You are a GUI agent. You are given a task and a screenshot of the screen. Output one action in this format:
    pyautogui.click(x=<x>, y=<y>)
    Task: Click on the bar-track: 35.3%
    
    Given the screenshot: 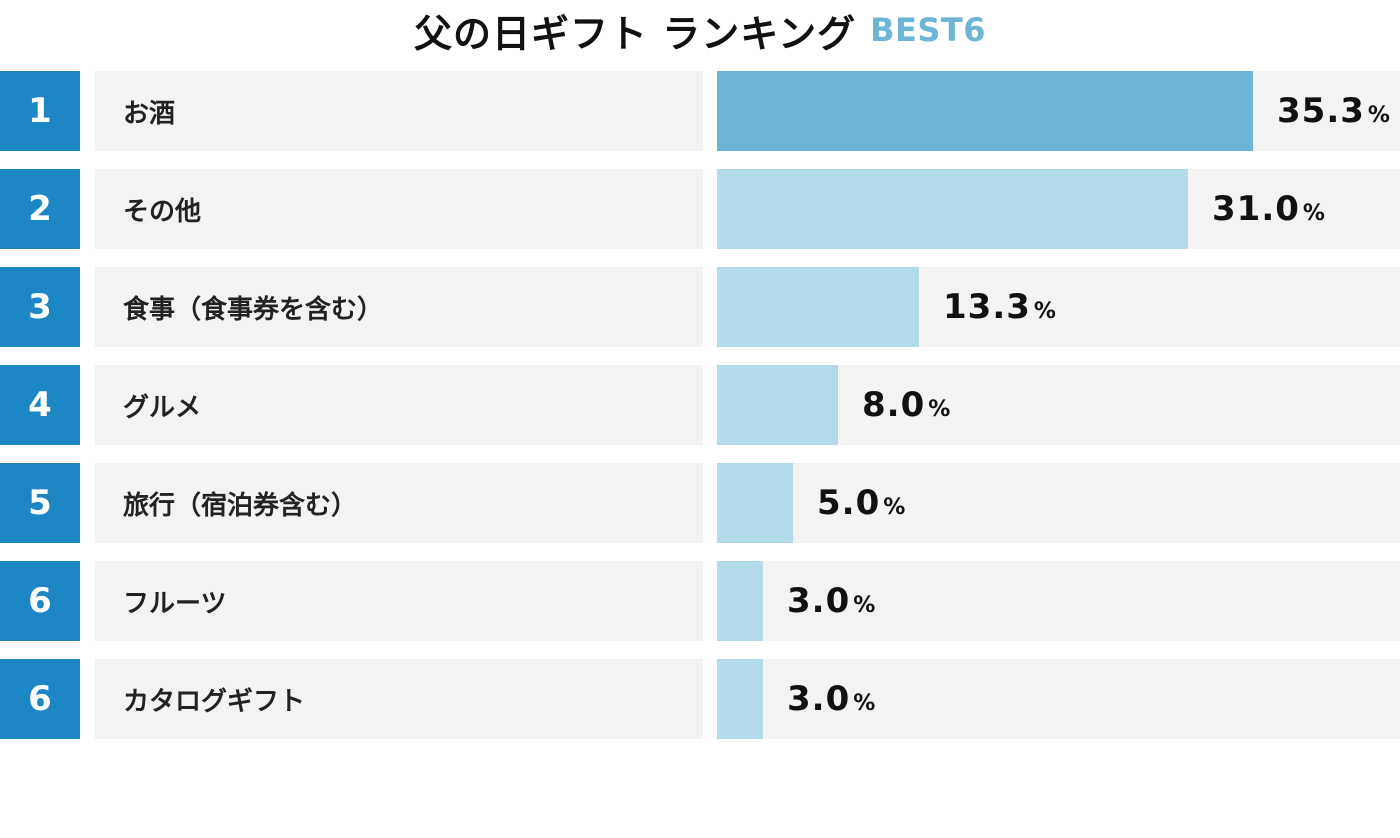 What is the action you would take?
    pyautogui.click(x=1058, y=111)
    